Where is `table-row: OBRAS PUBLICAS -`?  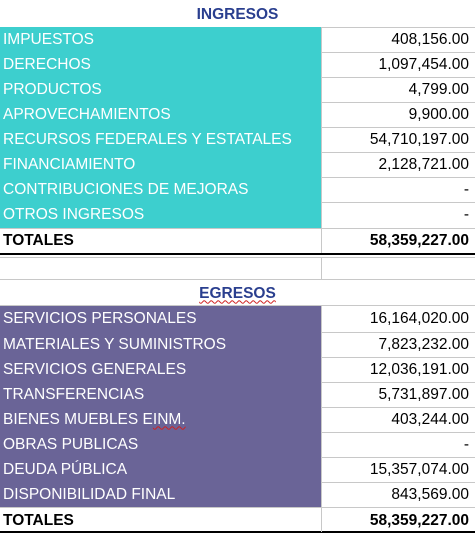 table-row: OBRAS PUBLICAS - is located at coordinates (237, 444).